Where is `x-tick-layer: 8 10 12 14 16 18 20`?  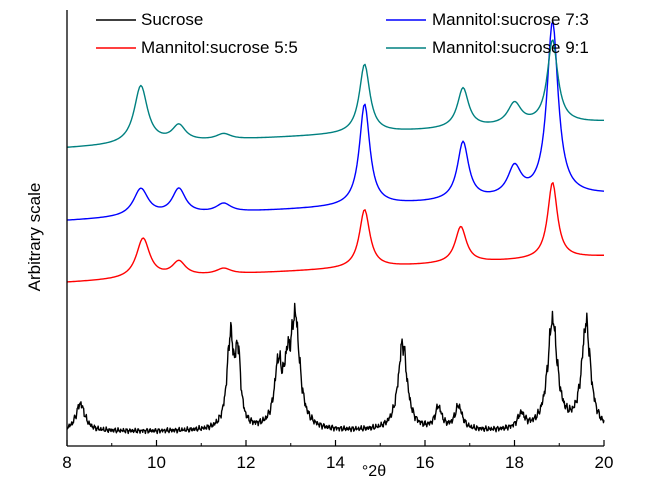 x-tick-layer: 8 10 12 14 16 18 20 is located at coordinates (337, 456).